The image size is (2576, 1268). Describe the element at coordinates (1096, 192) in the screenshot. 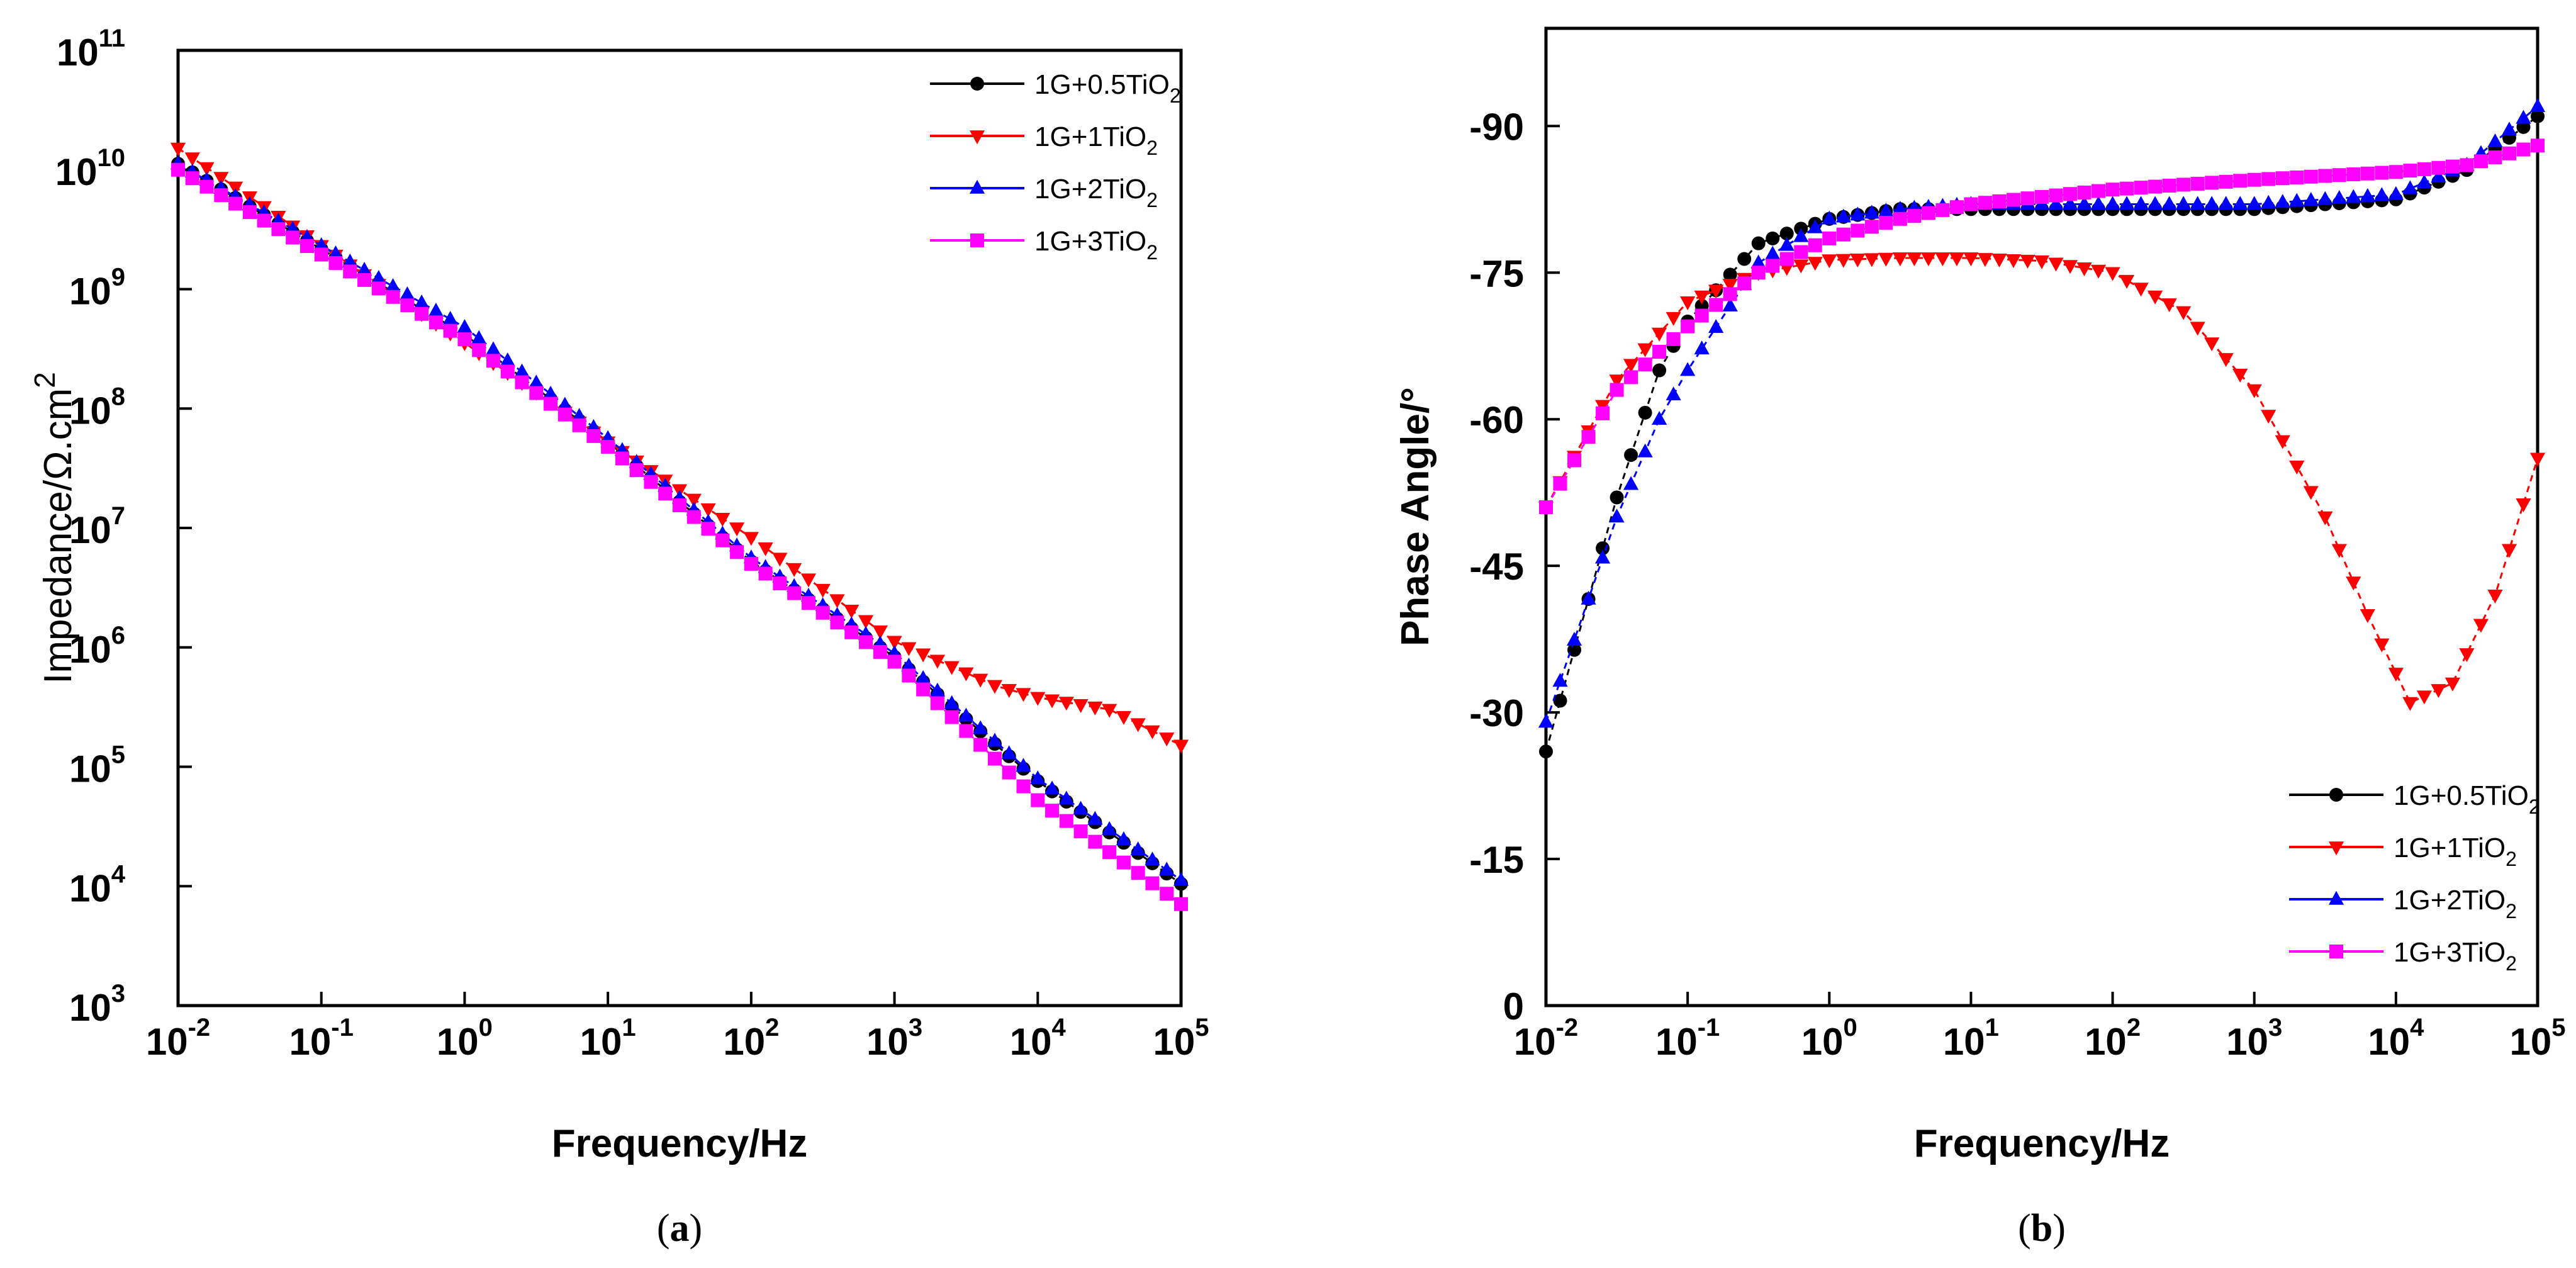

I see `legend-label: 1G+2TiO2` at that location.